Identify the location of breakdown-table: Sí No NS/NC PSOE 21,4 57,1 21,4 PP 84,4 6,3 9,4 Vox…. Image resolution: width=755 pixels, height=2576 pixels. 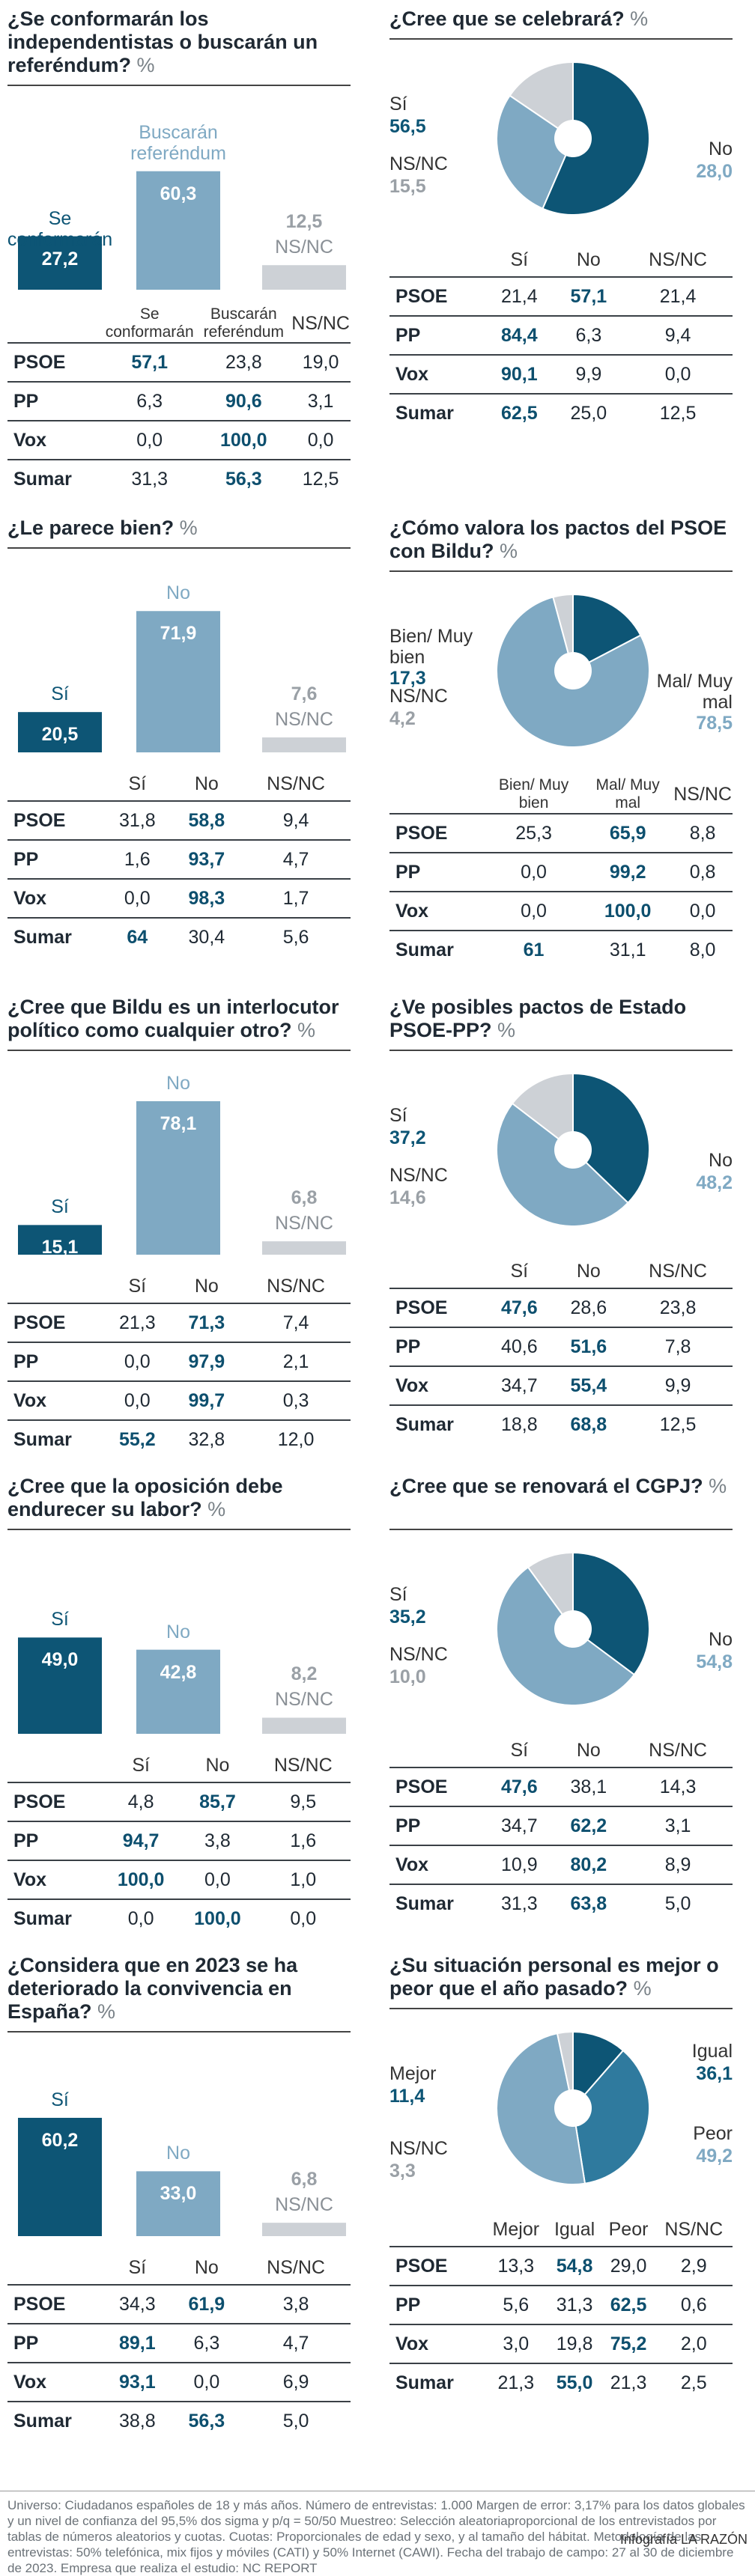
(561, 337).